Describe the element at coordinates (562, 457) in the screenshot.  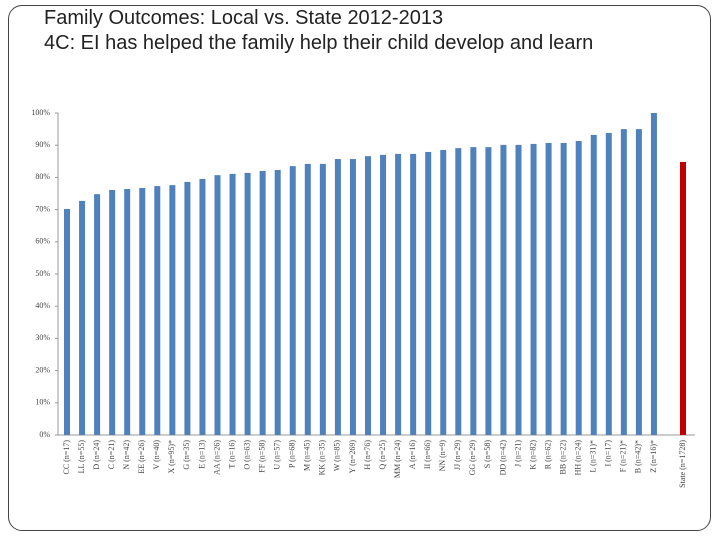
I see `x-tick-label: BB (n=22)` at that location.